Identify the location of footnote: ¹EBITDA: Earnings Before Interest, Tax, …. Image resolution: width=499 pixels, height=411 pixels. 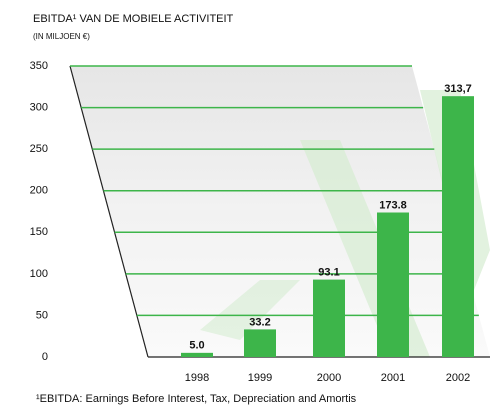
(196, 399).